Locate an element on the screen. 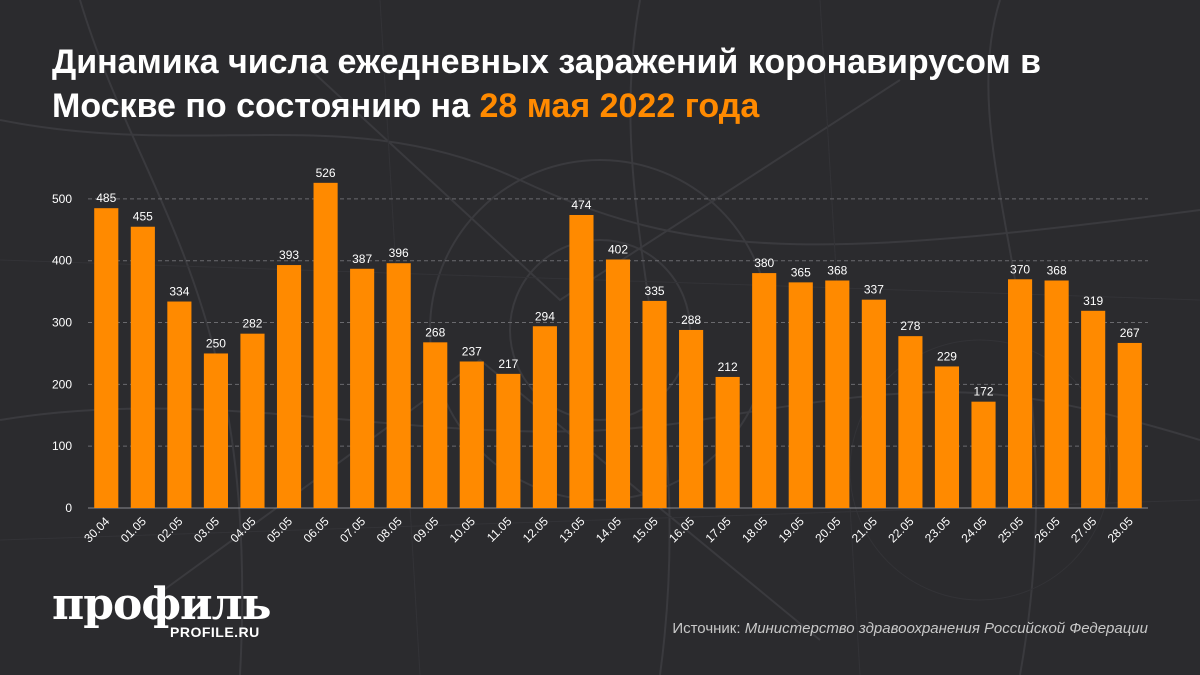 The width and height of the screenshot is (1200, 675). x-tick-label: 12.05 is located at coordinates (535, 529).